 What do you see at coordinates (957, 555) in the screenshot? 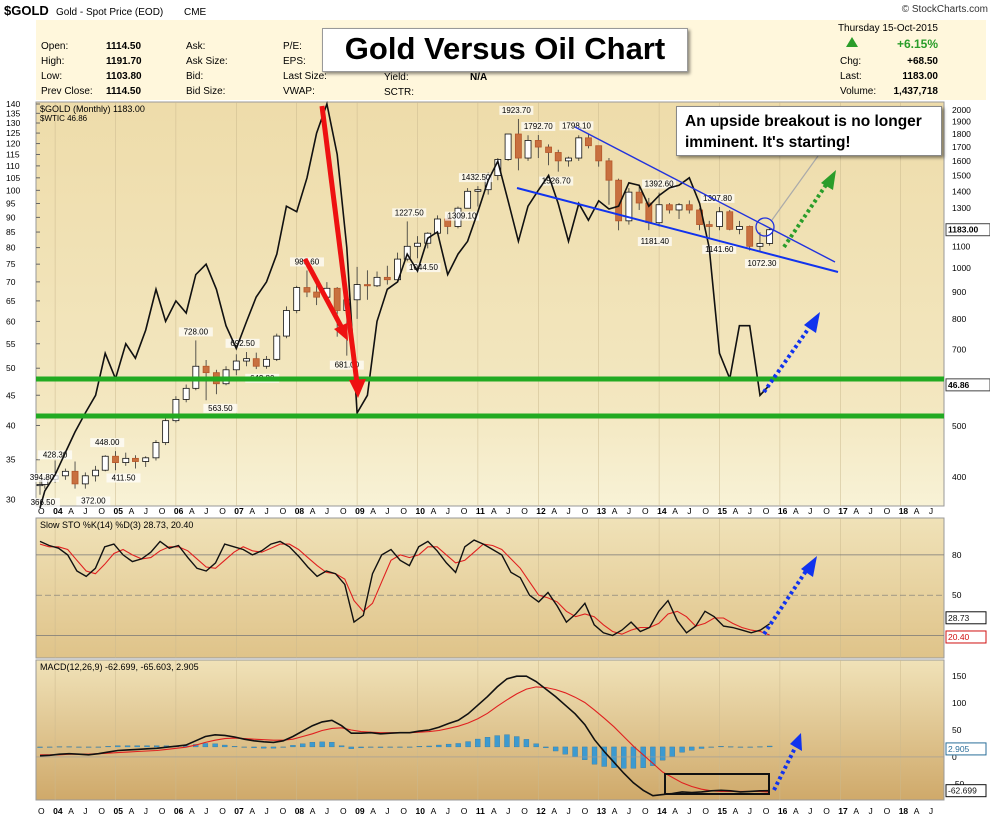
I see `sto-tick-label: 80` at bounding box center [957, 555].